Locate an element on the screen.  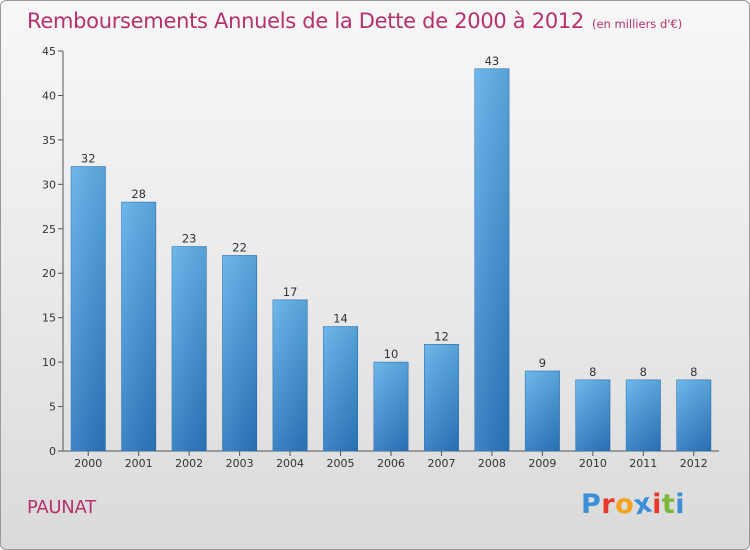
bar-value-label: 32 is located at coordinates (88, 159).